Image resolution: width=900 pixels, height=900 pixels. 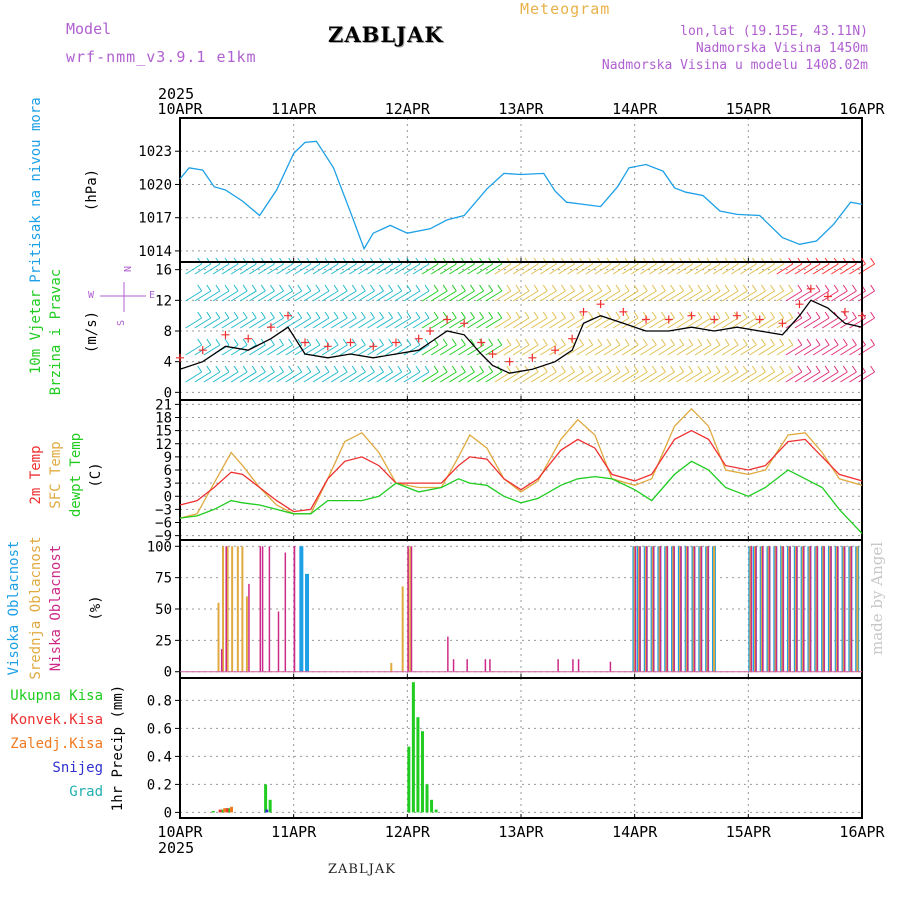 What do you see at coordinates (159, 701) in the screenshot?
I see `ytick-label: 0.8` at bounding box center [159, 701].